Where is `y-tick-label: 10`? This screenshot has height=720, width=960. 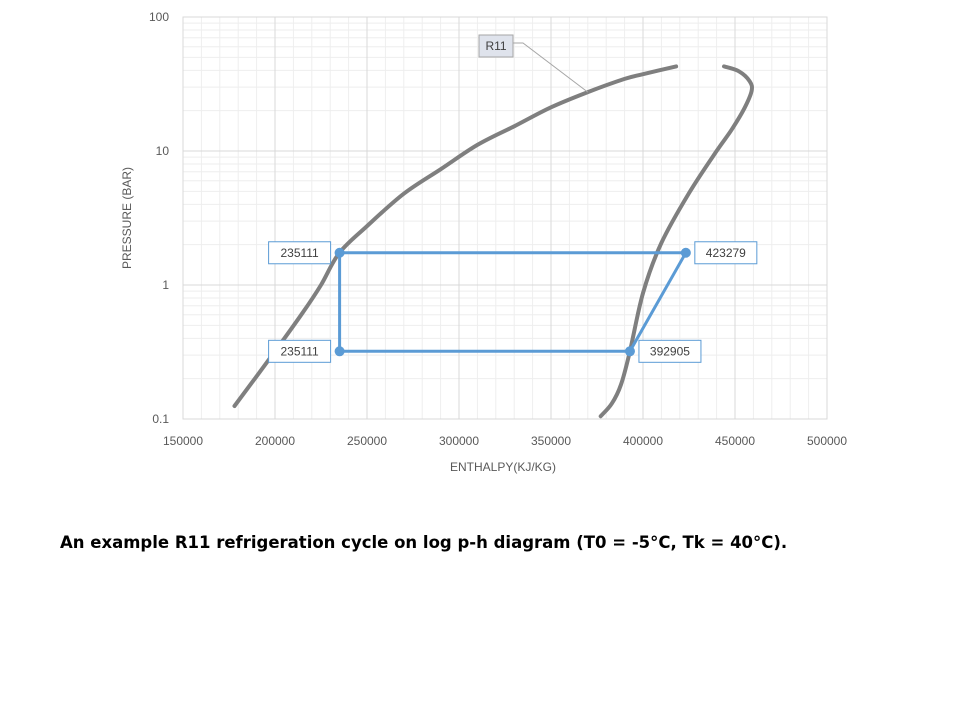 y-tick-label: 10 is located at coordinates (163, 151).